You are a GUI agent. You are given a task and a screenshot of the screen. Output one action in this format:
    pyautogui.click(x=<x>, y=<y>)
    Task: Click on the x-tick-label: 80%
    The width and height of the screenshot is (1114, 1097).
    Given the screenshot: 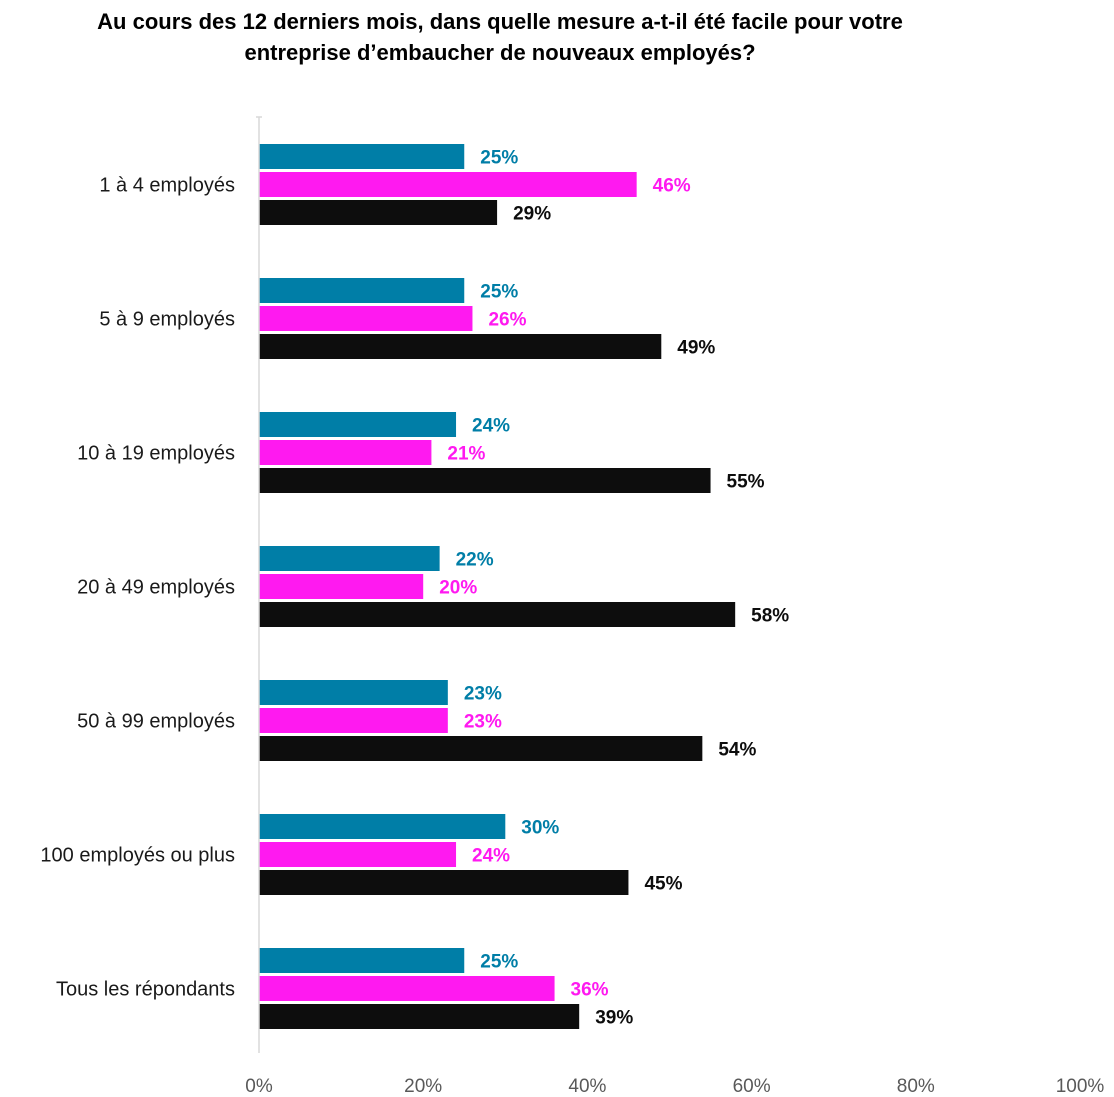 What is the action you would take?
    pyautogui.click(x=916, y=1086)
    